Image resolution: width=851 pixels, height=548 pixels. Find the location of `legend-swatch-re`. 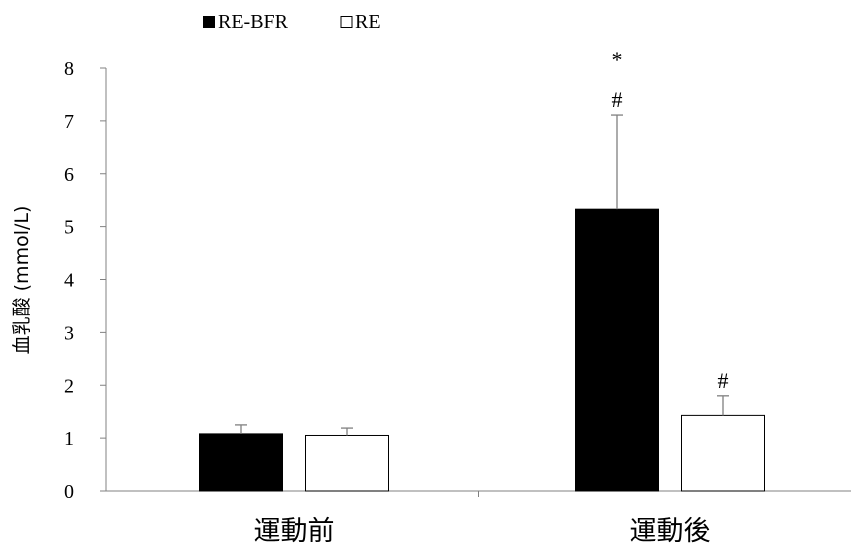

legend-swatch-re is located at coordinates (346, 22).